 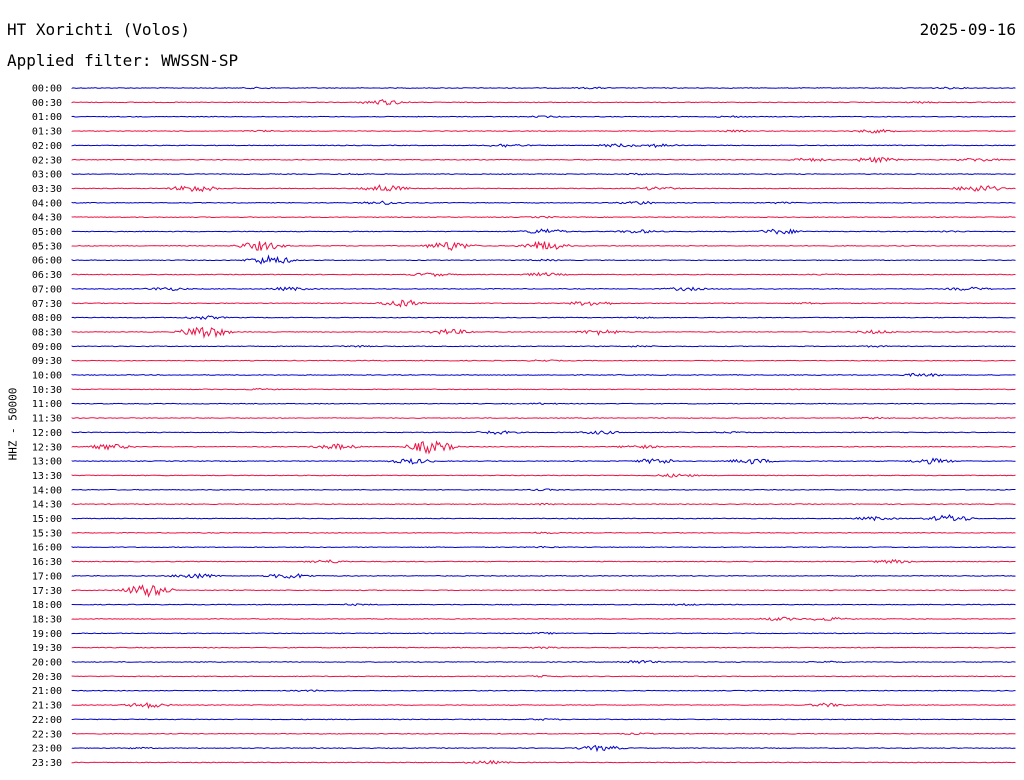 I want to click on time-label: 08:30, so click(x=47, y=332).